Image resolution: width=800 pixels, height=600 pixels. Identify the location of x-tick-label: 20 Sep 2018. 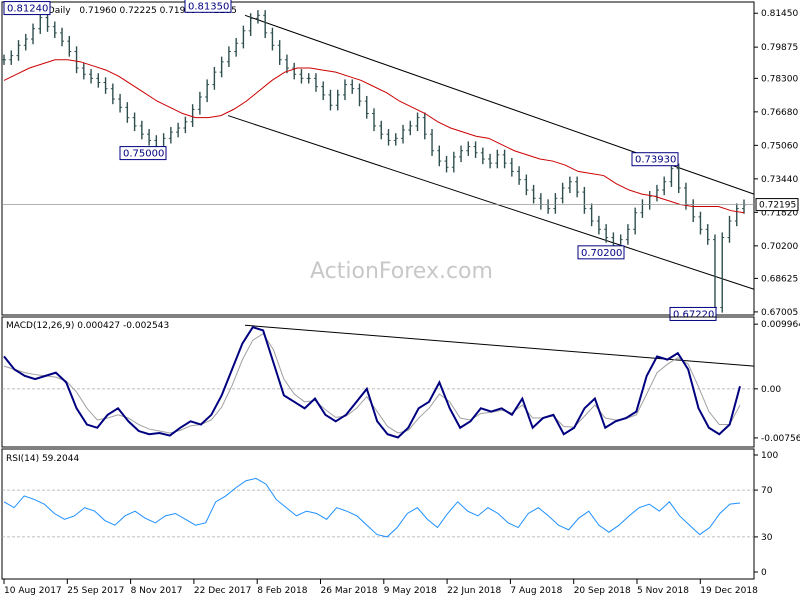
(602, 591).